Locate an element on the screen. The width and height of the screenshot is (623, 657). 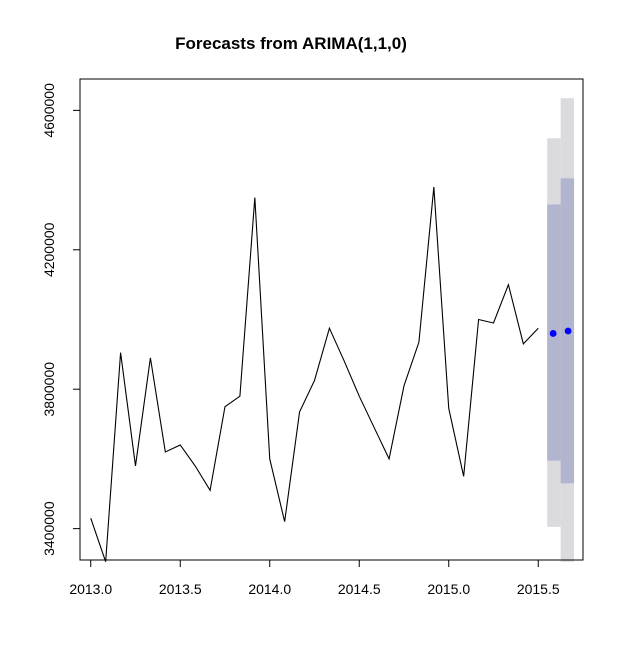
forecast-points-layer is located at coordinates (560, 332).